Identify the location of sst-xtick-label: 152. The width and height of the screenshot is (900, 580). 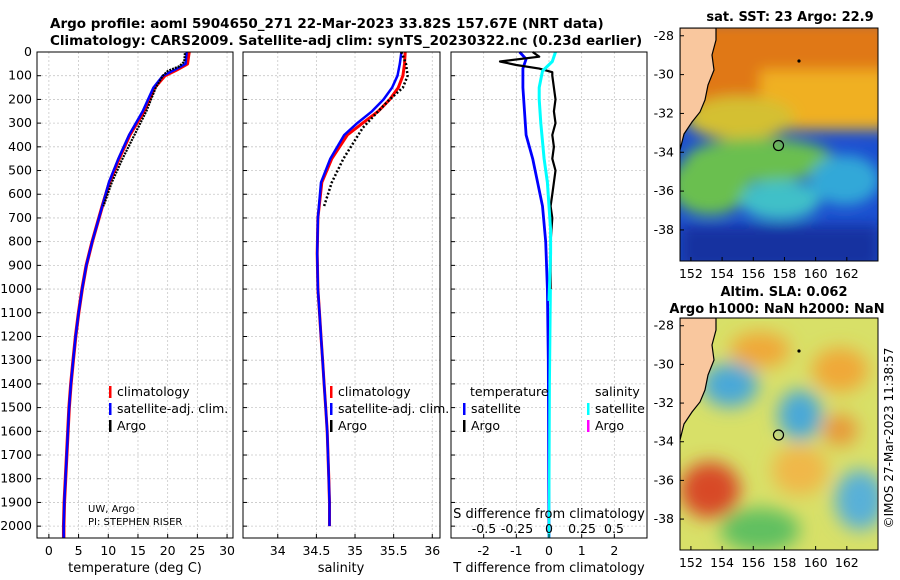
(691, 273).